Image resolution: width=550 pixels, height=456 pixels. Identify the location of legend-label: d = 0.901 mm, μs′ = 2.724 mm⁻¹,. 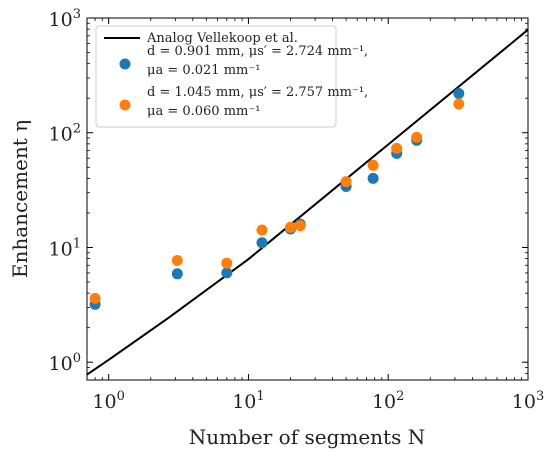
(257, 51).